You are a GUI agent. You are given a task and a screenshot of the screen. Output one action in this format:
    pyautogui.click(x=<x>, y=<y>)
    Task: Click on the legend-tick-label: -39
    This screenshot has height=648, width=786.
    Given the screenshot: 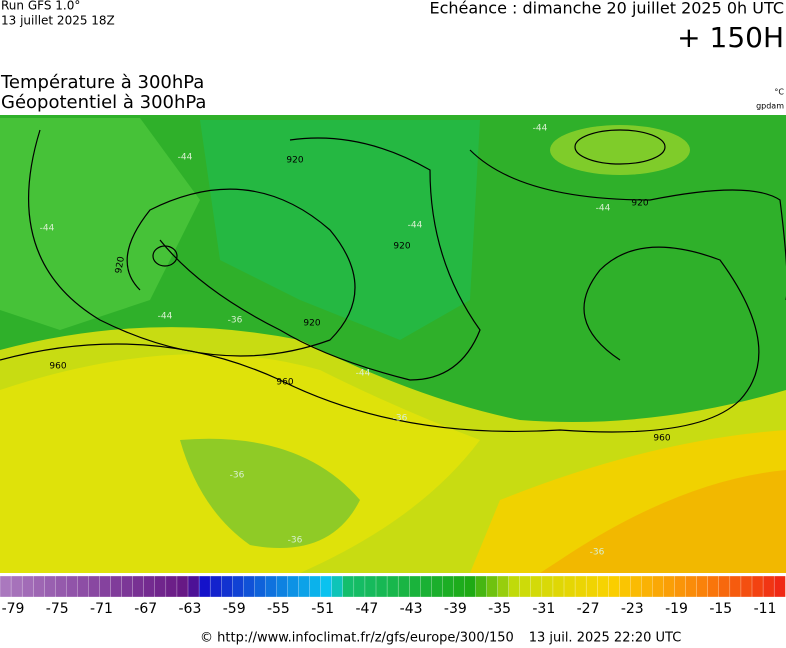 What is the action you would take?
    pyautogui.click(x=455, y=609)
    